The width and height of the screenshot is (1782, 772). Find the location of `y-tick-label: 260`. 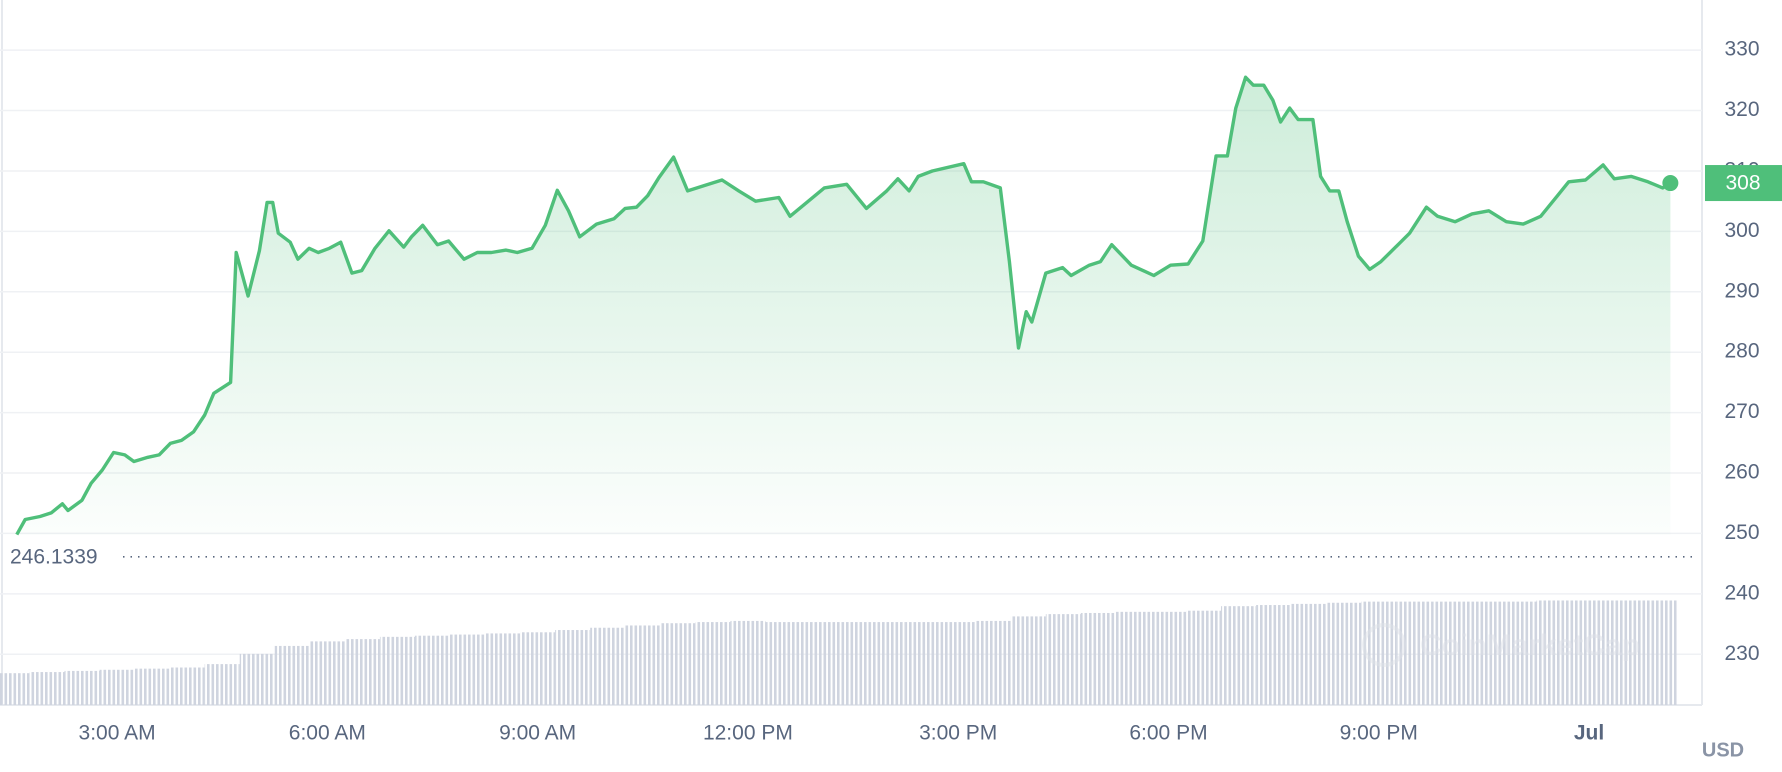

y-tick-label: 260 is located at coordinates (1741, 472).